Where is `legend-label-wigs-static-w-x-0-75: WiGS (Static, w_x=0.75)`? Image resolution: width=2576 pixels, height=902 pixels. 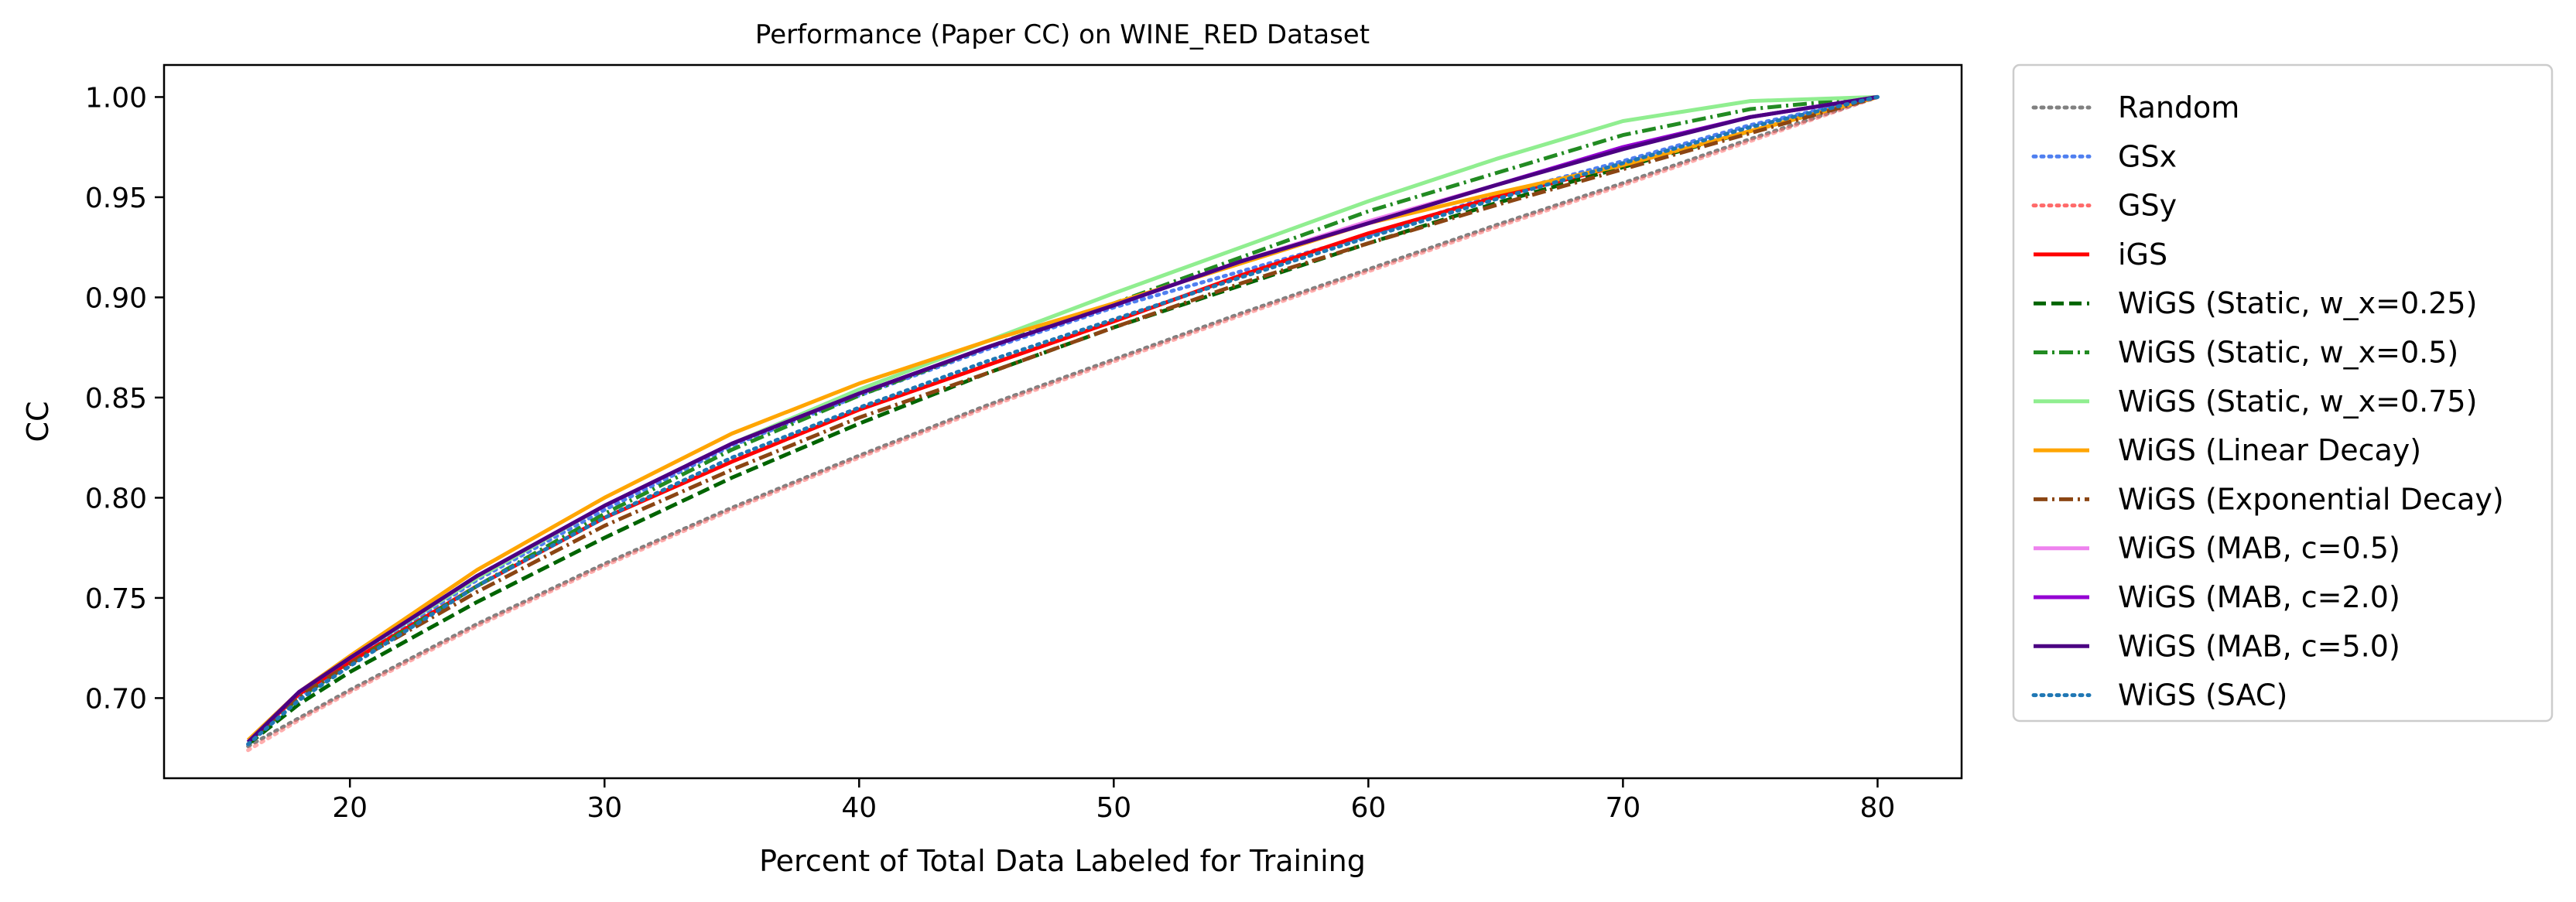 legend-label-wigs-static-w-x-0-75: WiGS (Static, w_x=0.75) is located at coordinates (2298, 401).